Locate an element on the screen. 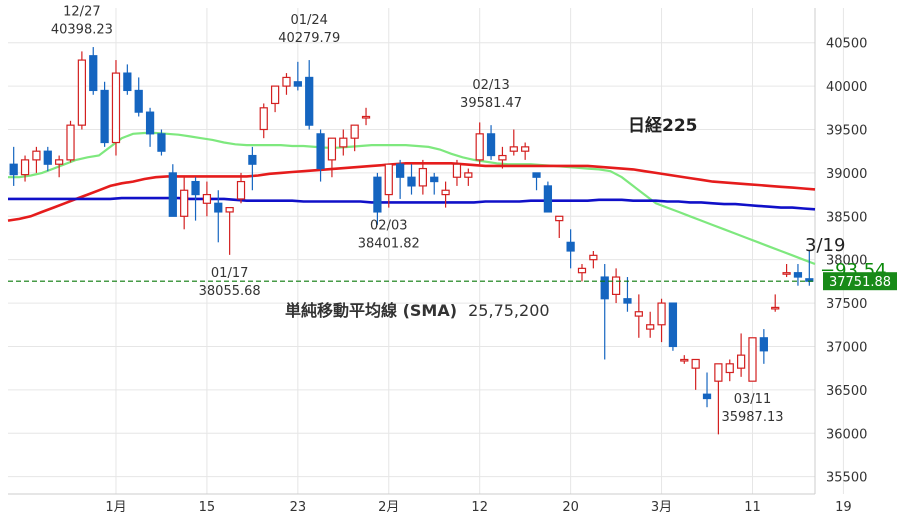 The height and width of the screenshot is (523, 905). y-tick-label: 37500 is located at coordinates (846, 304).